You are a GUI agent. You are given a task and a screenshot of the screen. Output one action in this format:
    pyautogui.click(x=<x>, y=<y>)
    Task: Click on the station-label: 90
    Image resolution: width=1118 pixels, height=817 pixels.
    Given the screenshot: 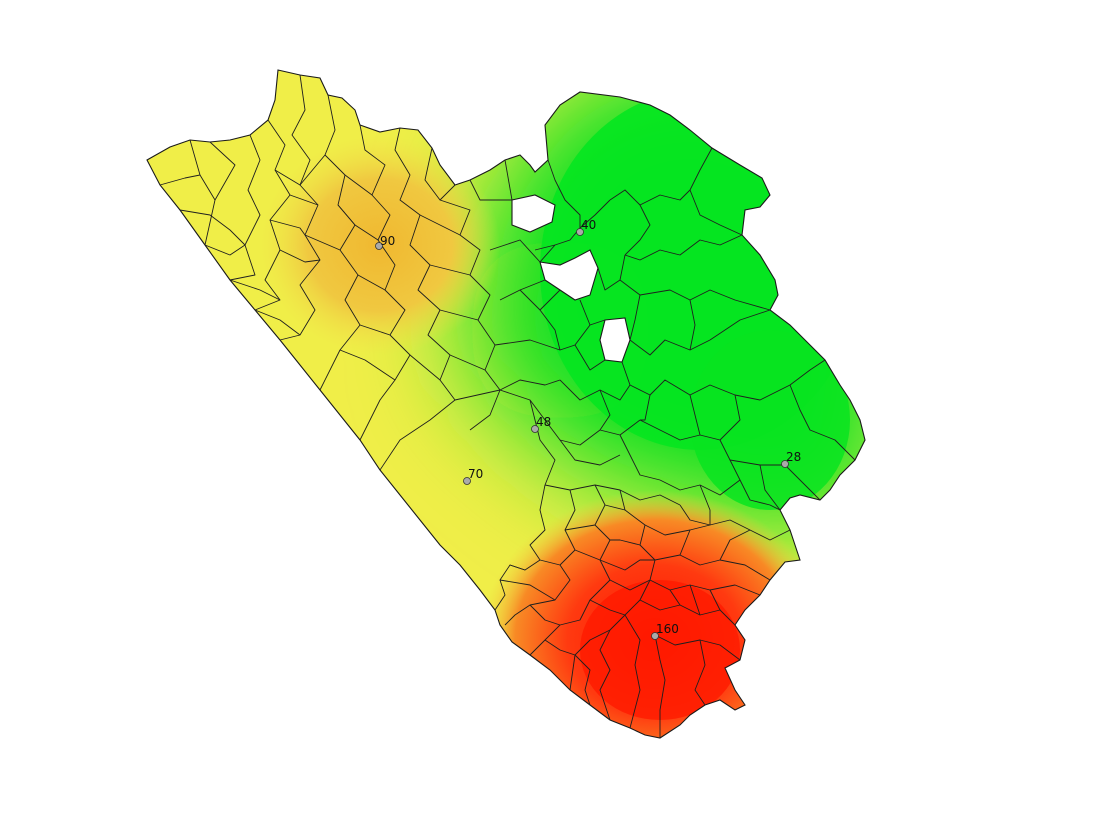 What is the action you would take?
    pyautogui.click(x=387, y=241)
    